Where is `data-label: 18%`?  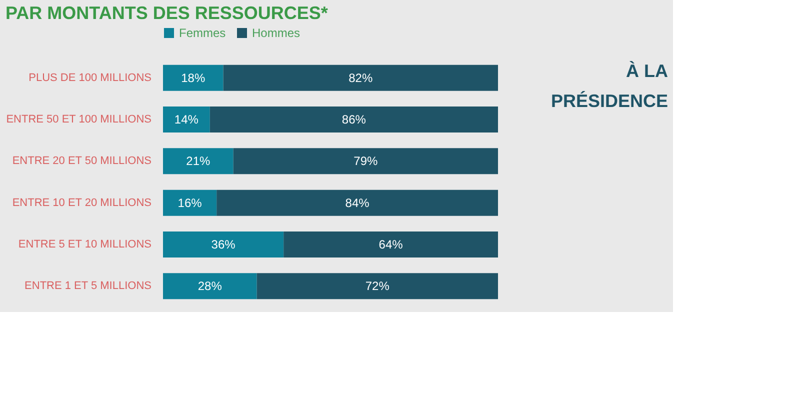
data-label: 18% is located at coordinates (193, 77).